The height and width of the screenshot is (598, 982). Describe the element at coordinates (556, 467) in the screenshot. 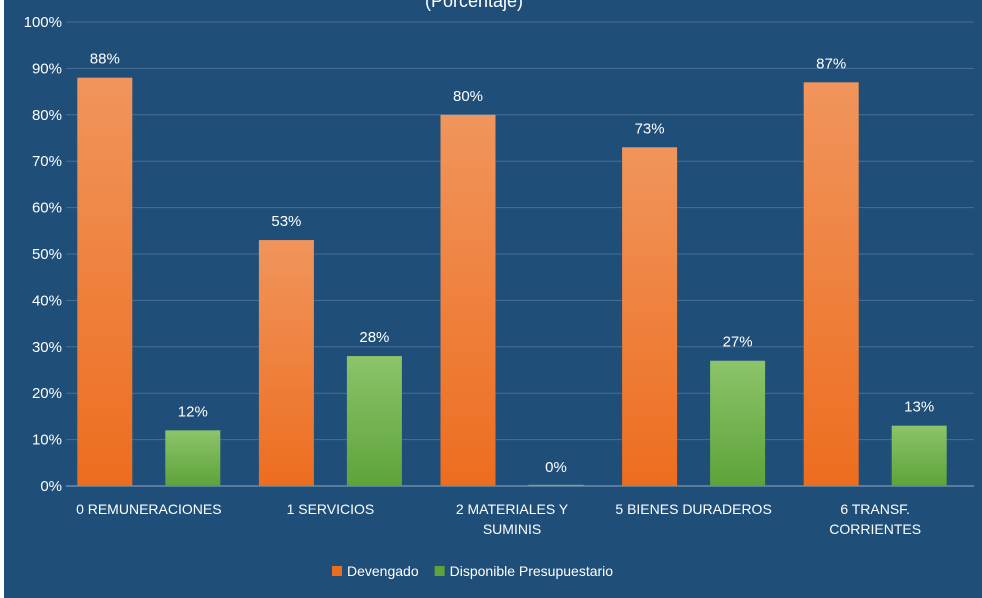

I see `data-label: 0%` at that location.